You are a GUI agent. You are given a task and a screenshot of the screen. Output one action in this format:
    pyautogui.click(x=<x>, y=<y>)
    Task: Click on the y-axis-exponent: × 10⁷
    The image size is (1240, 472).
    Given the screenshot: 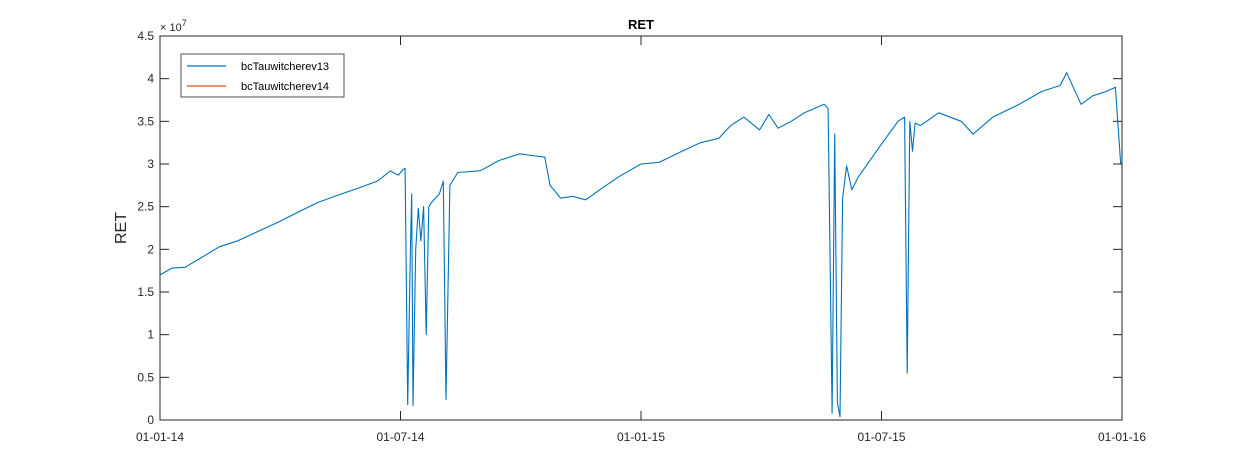 What is the action you would take?
    pyautogui.click(x=173, y=26)
    